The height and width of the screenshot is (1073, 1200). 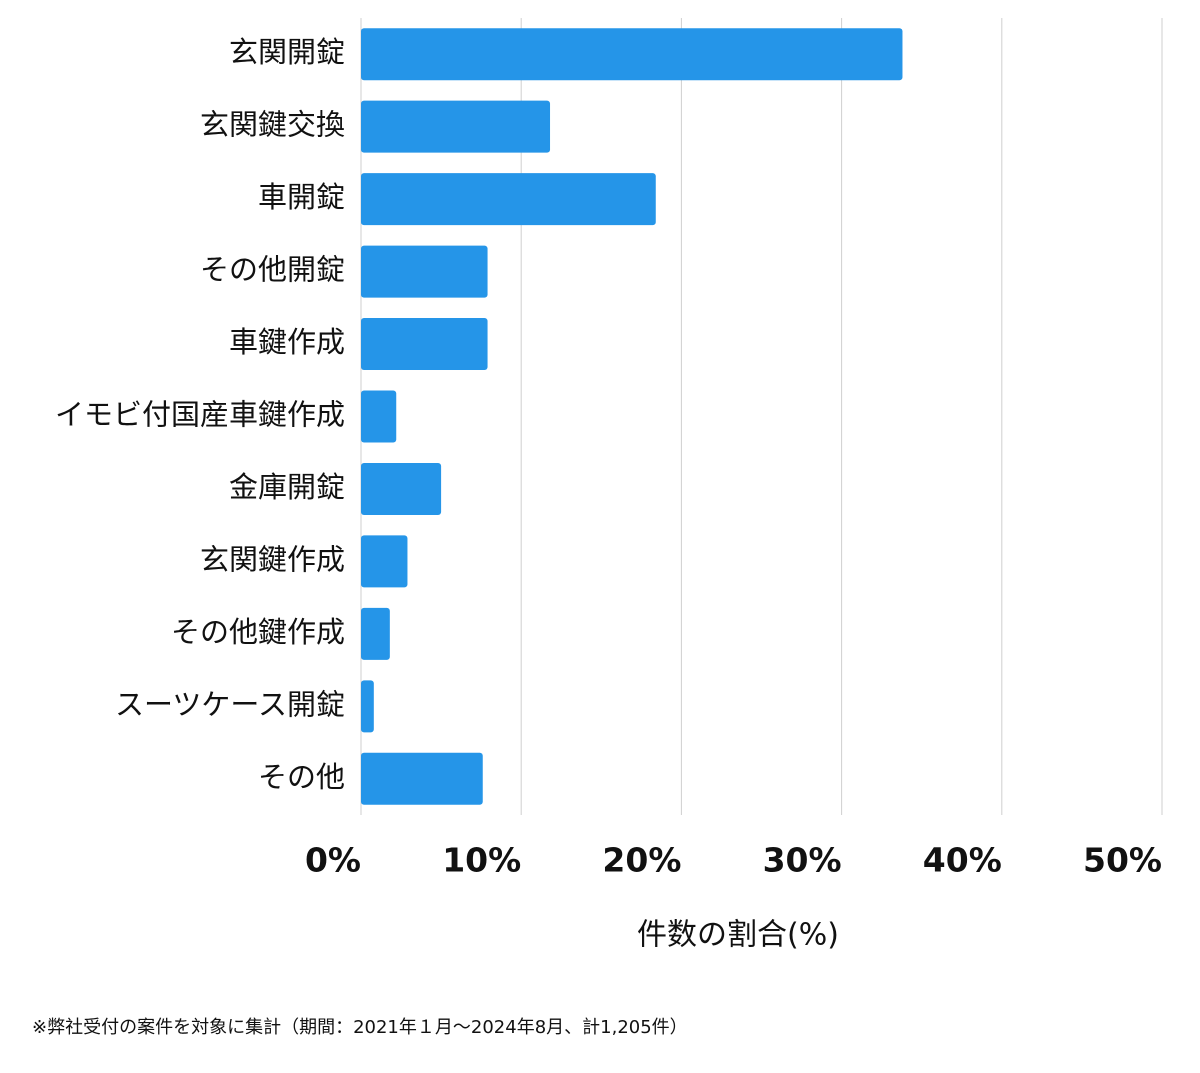 What do you see at coordinates (481, 860) in the screenshot?
I see `x-tick-label: 10%` at bounding box center [481, 860].